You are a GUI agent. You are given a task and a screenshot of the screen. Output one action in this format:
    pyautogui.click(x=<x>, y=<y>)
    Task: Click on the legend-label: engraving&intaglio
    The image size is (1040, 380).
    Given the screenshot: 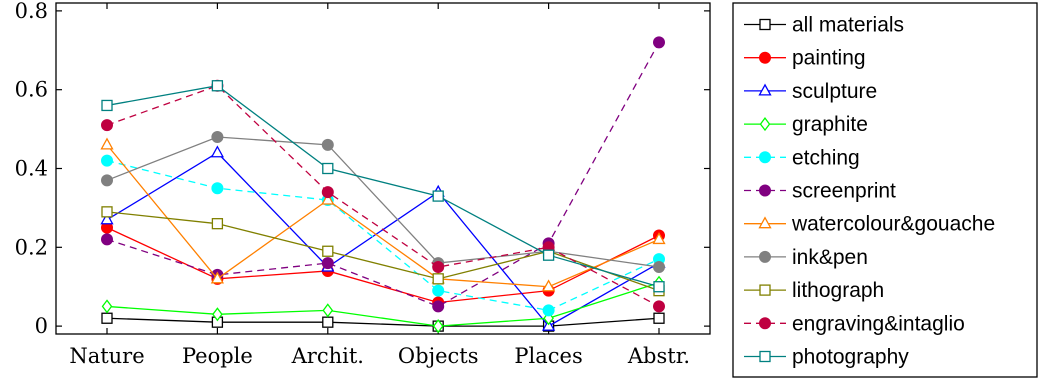 What is the action you would take?
    pyautogui.click(x=878, y=323)
    